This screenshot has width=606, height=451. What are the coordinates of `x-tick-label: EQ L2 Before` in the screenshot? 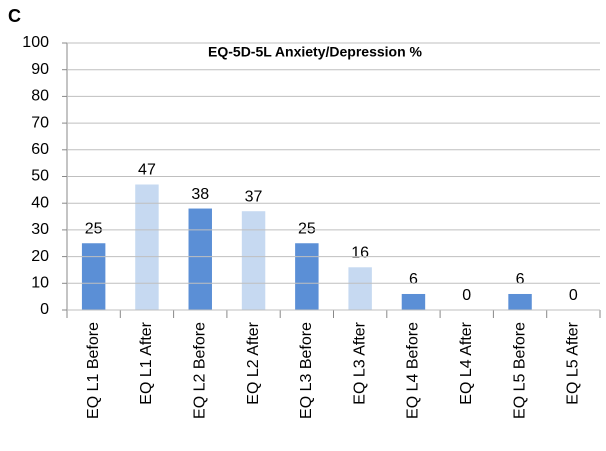 It's located at (199, 370).